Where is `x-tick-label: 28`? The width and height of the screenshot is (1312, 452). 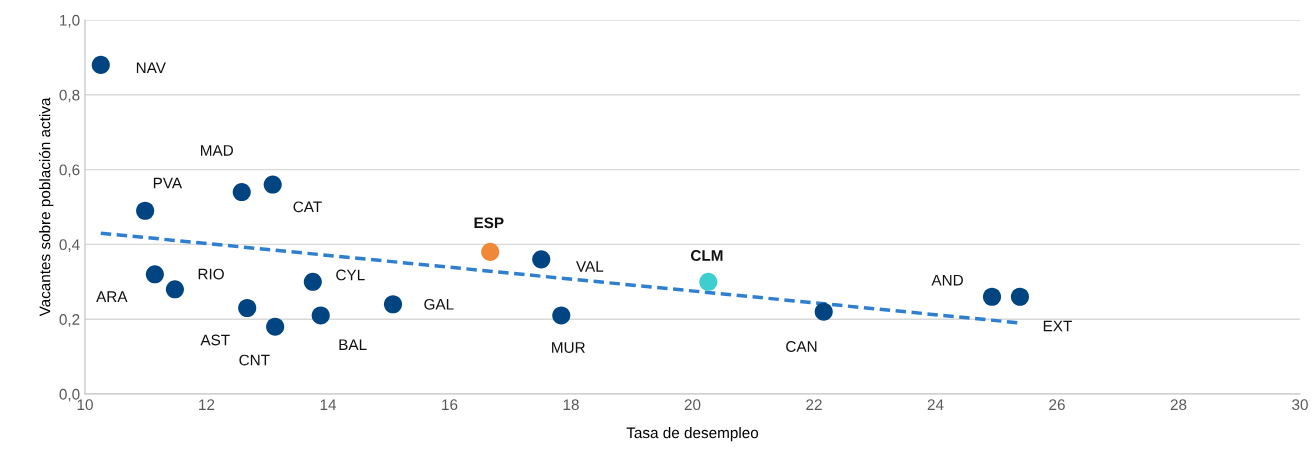 x-tick-label: 28 is located at coordinates (1178, 405).